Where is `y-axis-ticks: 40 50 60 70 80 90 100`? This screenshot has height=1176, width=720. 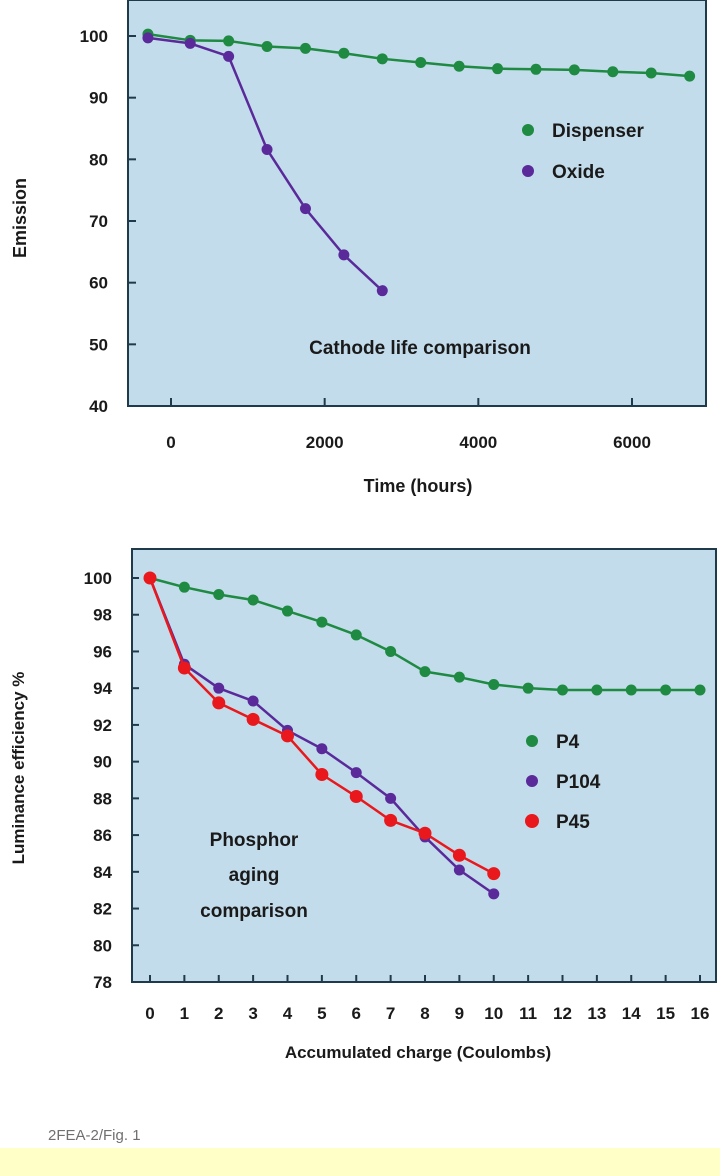 y-axis-ticks: 40 50 60 70 80 90 100 is located at coordinates (108, 221).